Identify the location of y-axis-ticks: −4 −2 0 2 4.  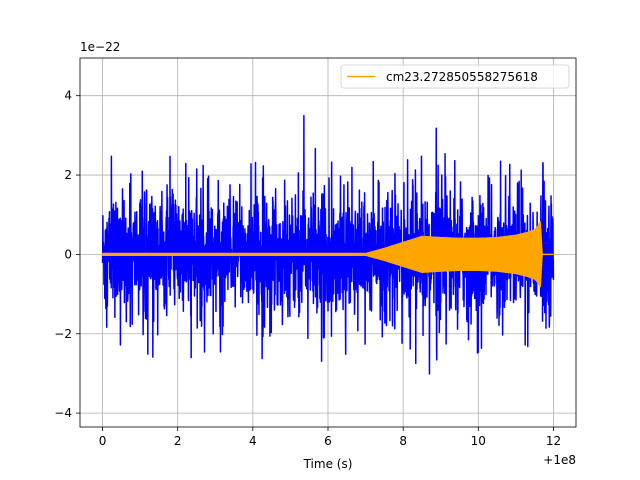
(67, 254).